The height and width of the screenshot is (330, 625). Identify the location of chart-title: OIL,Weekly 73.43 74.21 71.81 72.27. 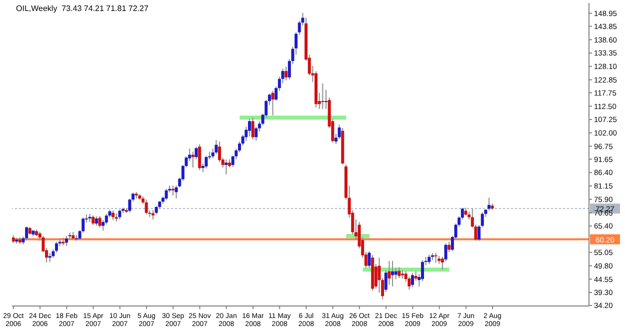
(82, 8).